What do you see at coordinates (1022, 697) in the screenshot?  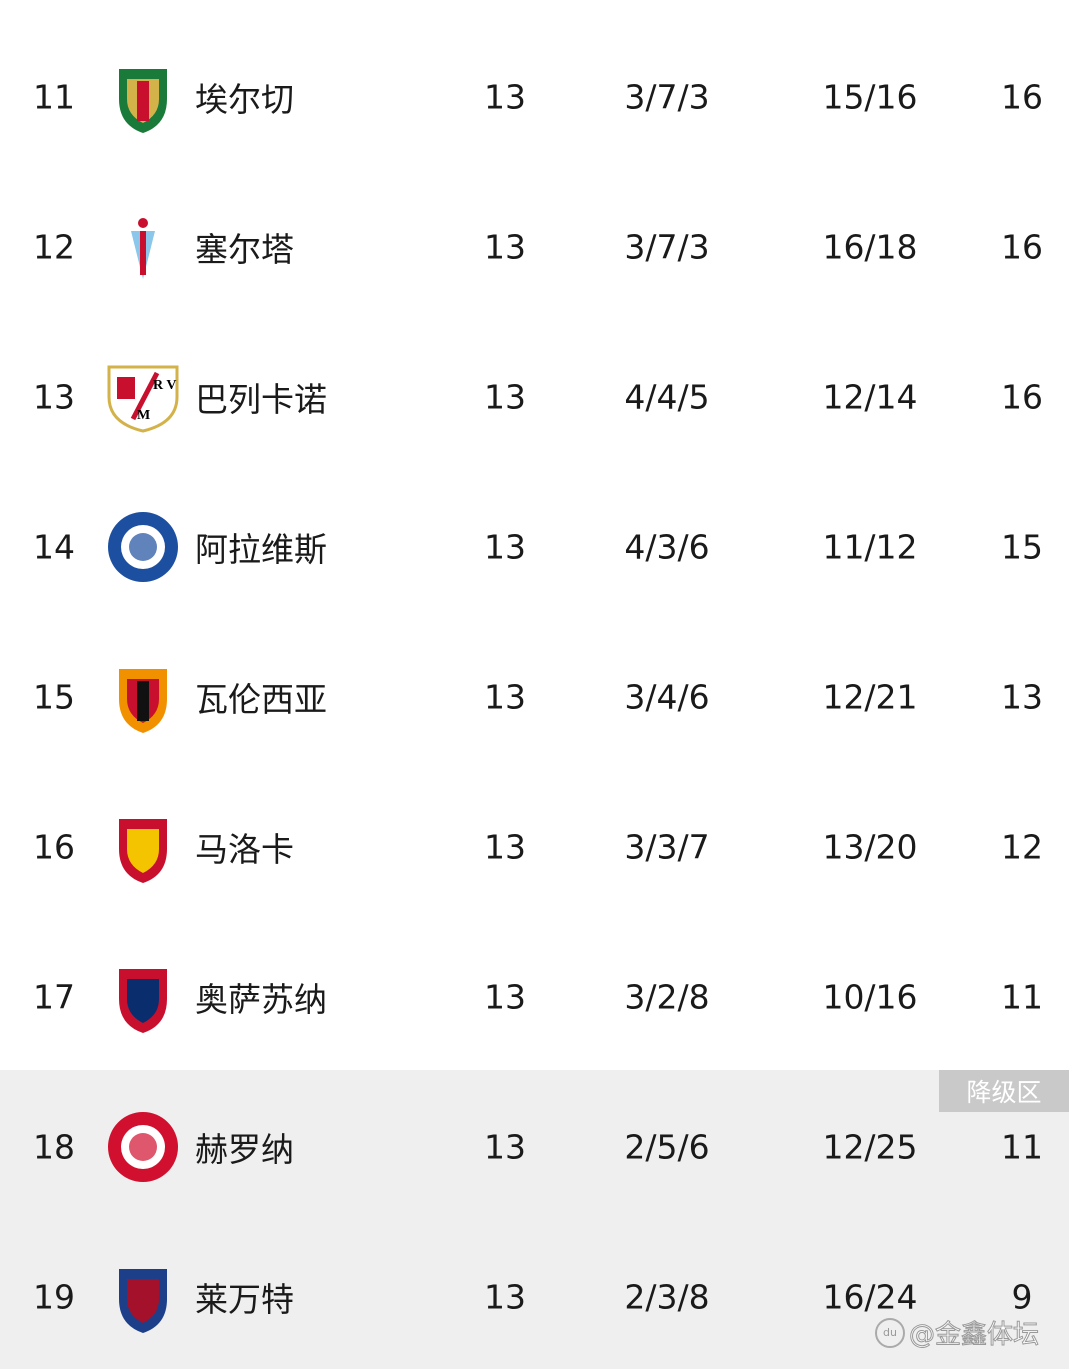 I see `points: 13` at bounding box center [1022, 697].